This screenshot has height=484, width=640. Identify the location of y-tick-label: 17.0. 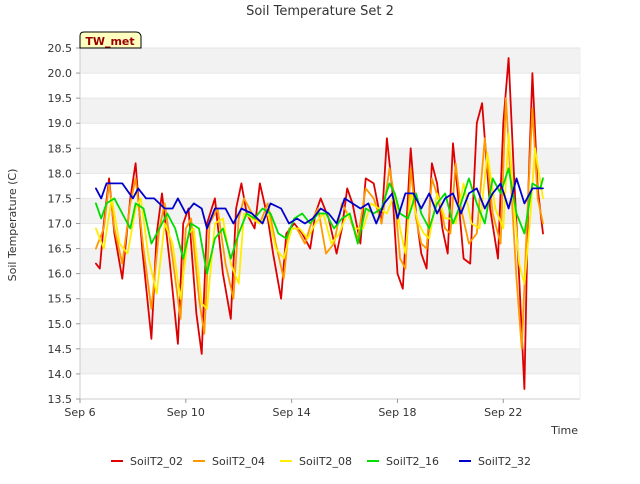
(60, 224).